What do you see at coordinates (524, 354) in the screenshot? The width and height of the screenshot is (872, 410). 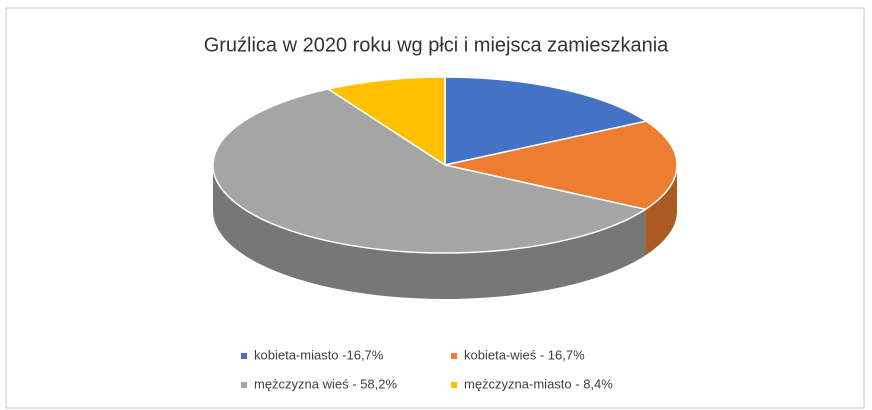 I see `legend-text: kobieta-wieś - 16,7%` at bounding box center [524, 354].